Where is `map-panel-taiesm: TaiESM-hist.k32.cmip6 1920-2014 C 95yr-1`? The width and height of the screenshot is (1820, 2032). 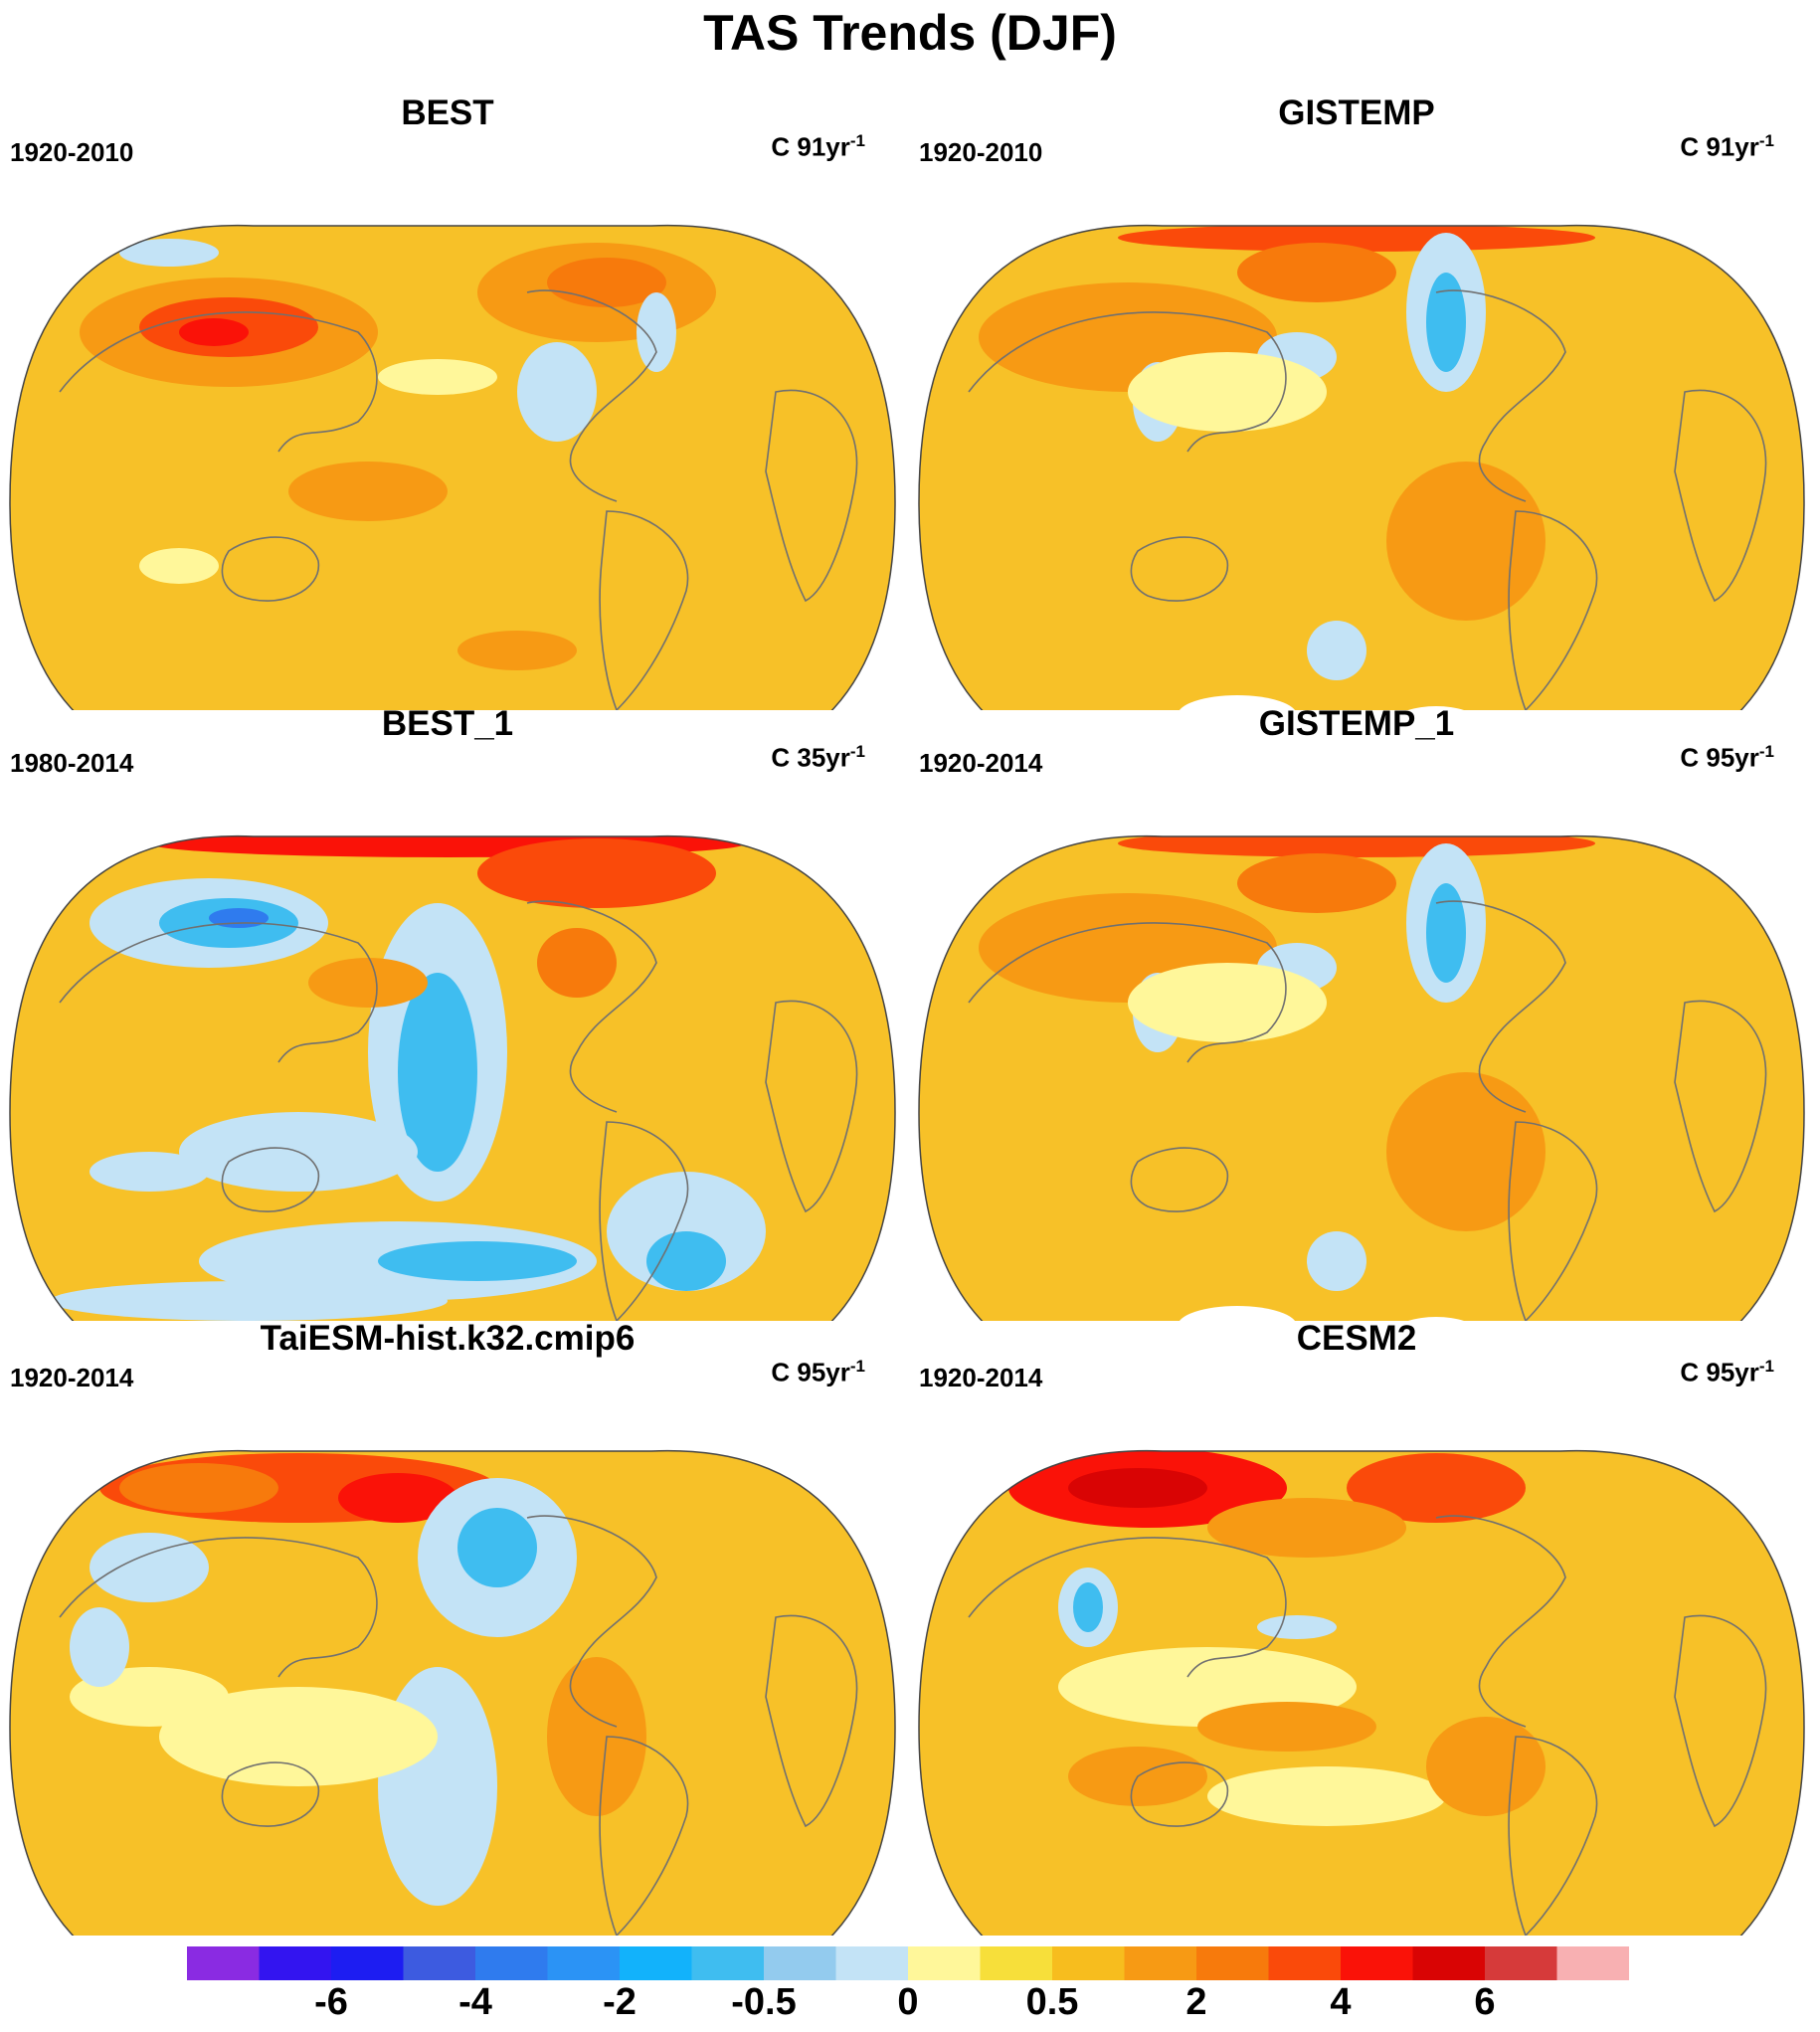
map-panel-taiesm: TaiESM-hist.k32.cmip6 1920-2014 C 95yr-1 is located at coordinates (448, 1627).